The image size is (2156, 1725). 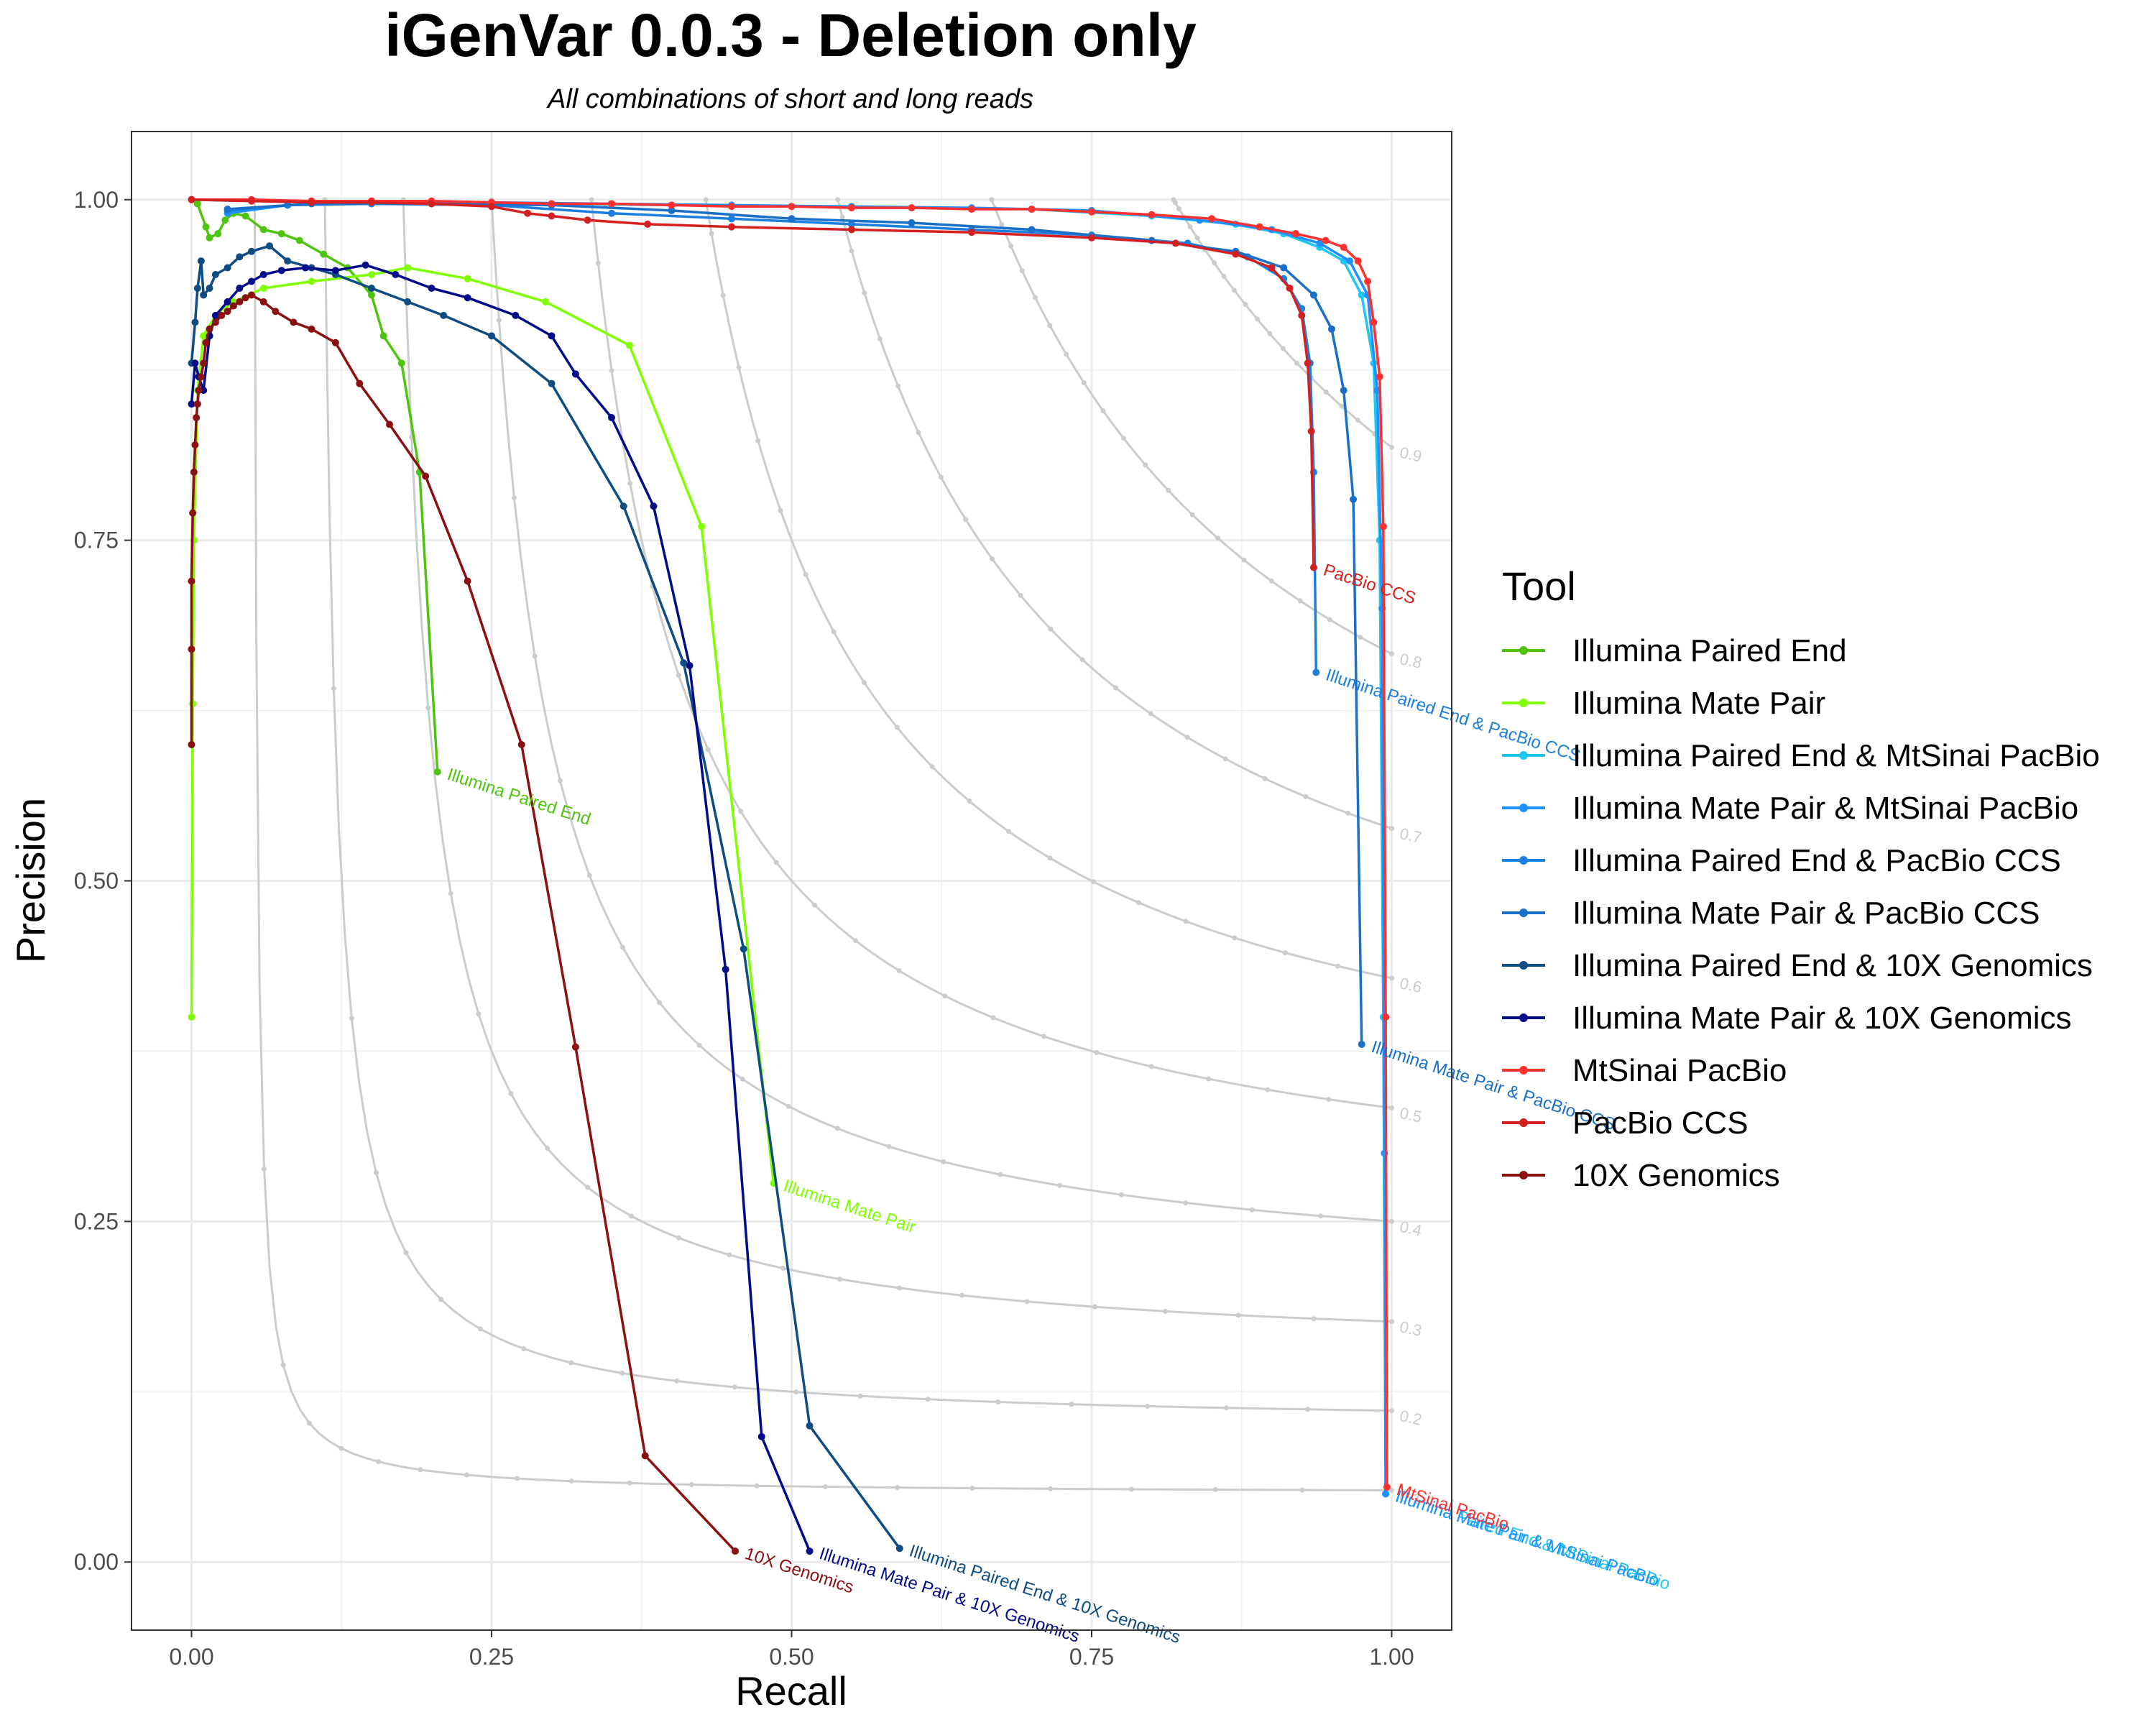 I want to click on legend-item-label: Illumina Paired End & PacBio CCS, so click(x=1817, y=860).